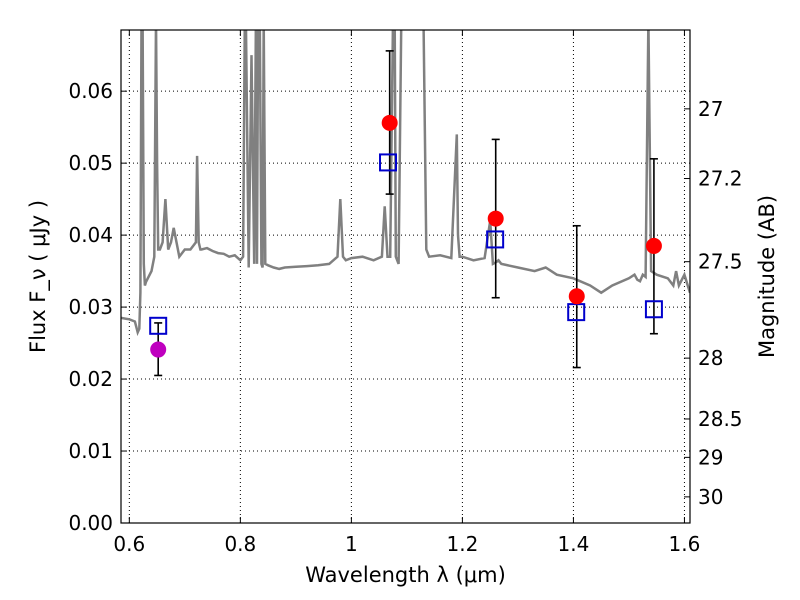 The image size is (800, 600). What do you see at coordinates (240, 544) in the screenshot?
I see `x-tick-label: 0.8` at bounding box center [240, 544].